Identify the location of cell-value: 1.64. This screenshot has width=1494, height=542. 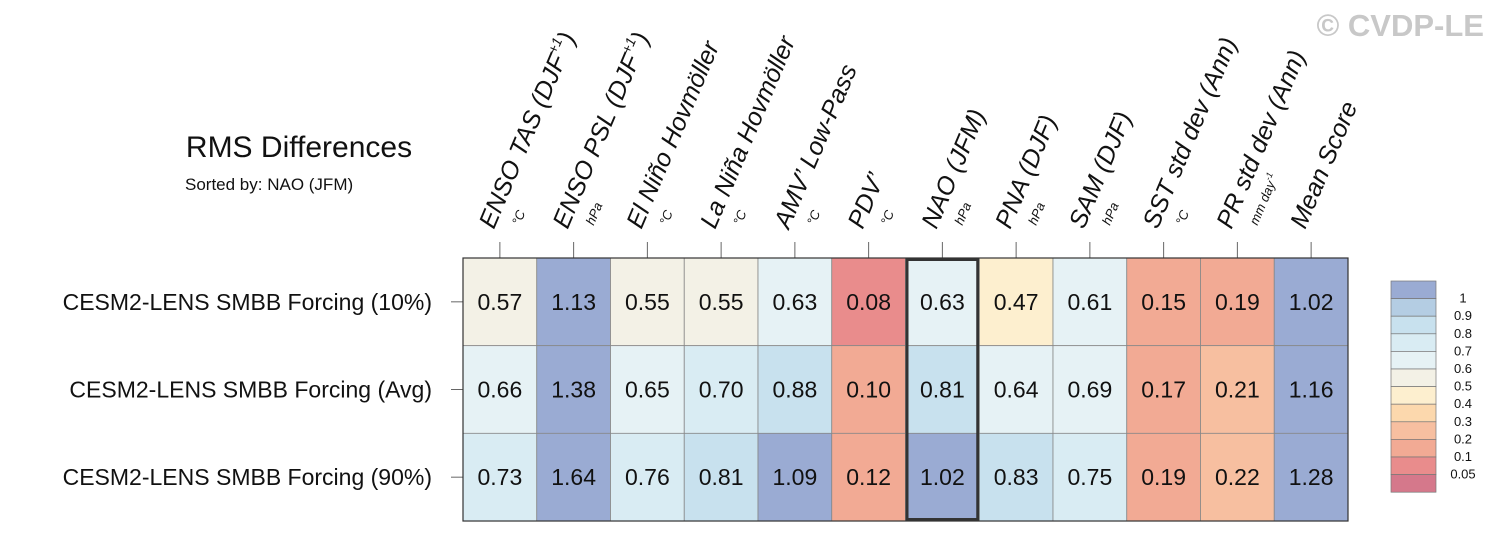
(573, 477).